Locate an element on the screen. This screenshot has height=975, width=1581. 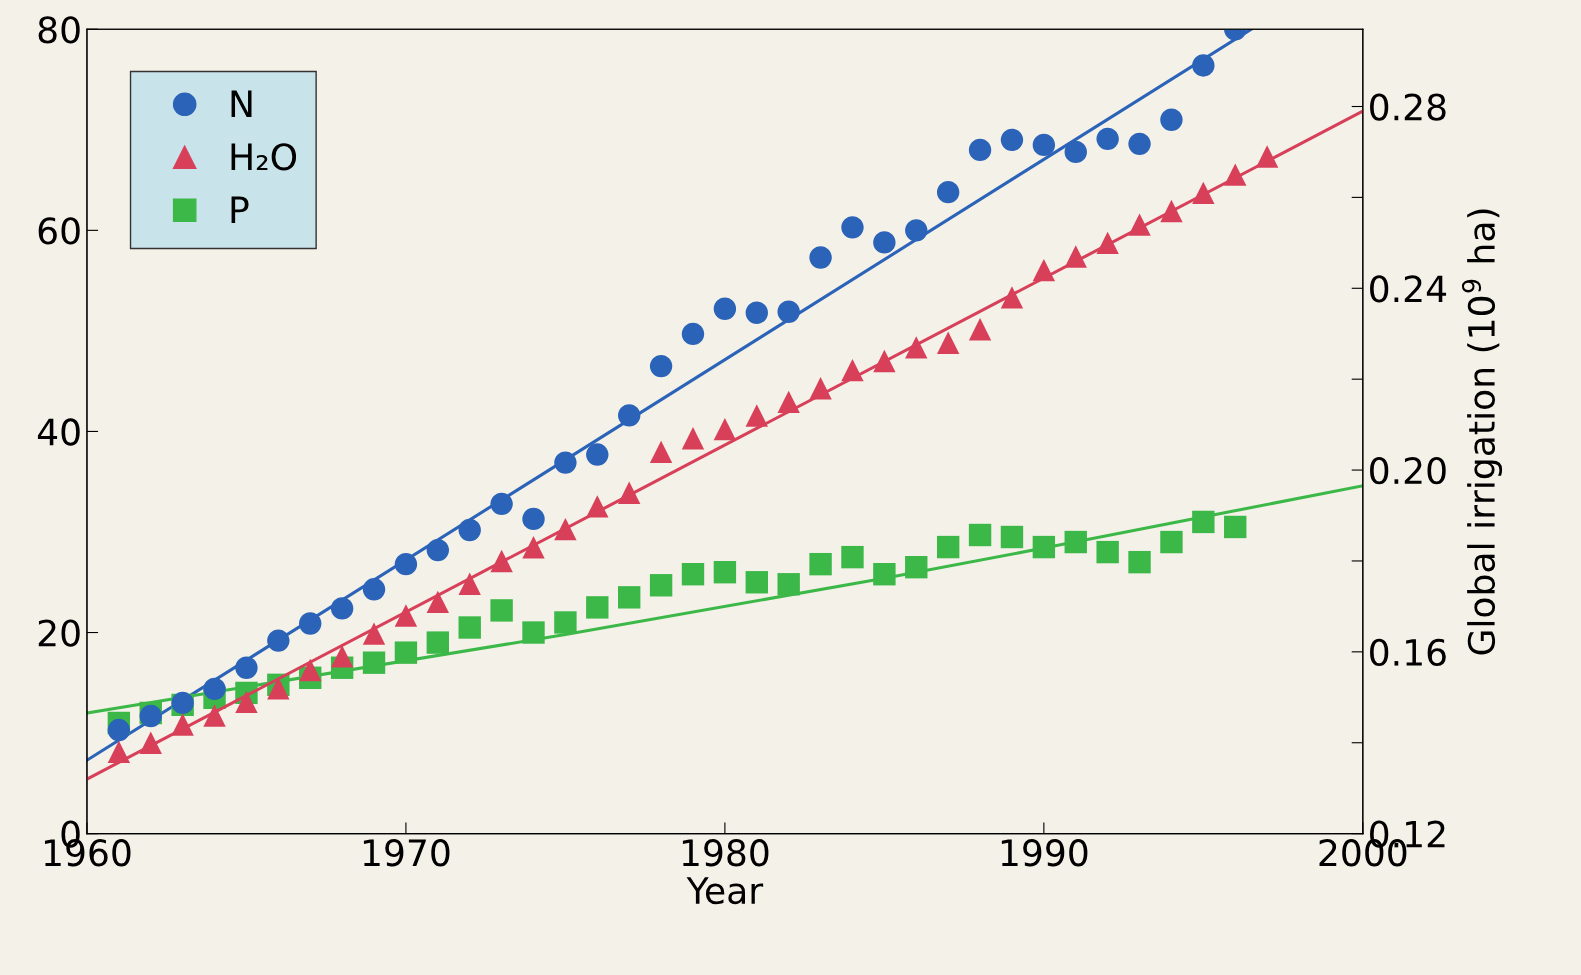
y2-tick-label: 0.24 is located at coordinates (1408, 289).